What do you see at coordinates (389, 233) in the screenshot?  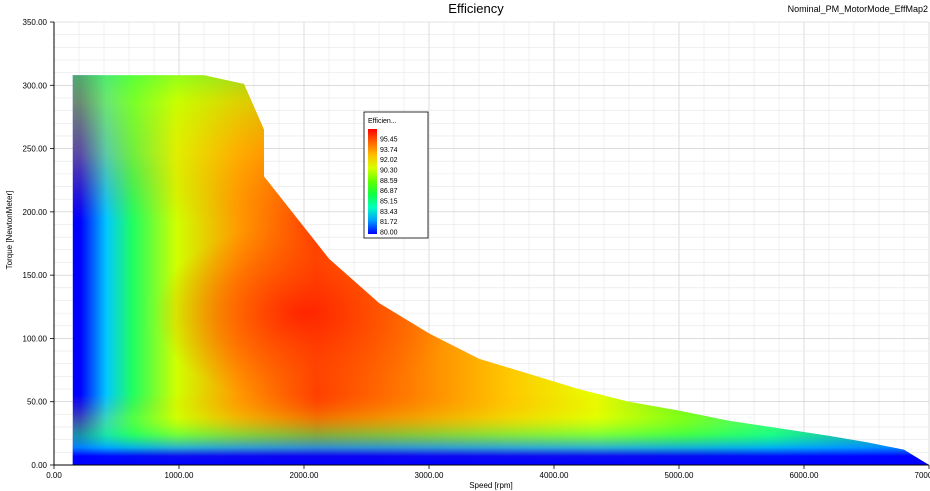 I see `legend-level-label: 80.00` at bounding box center [389, 233].